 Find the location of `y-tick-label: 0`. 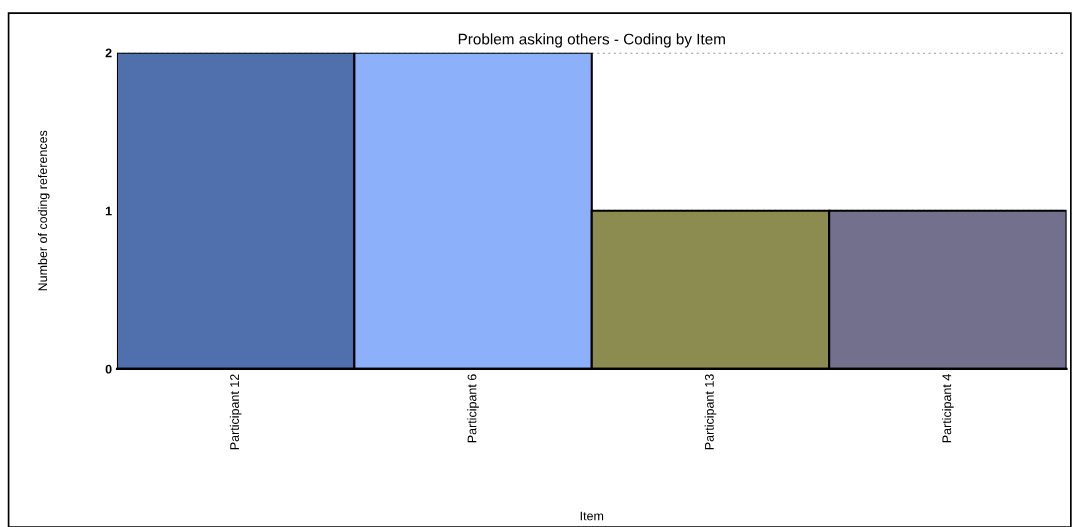

y-tick-label: 0 is located at coordinates (108, 369).